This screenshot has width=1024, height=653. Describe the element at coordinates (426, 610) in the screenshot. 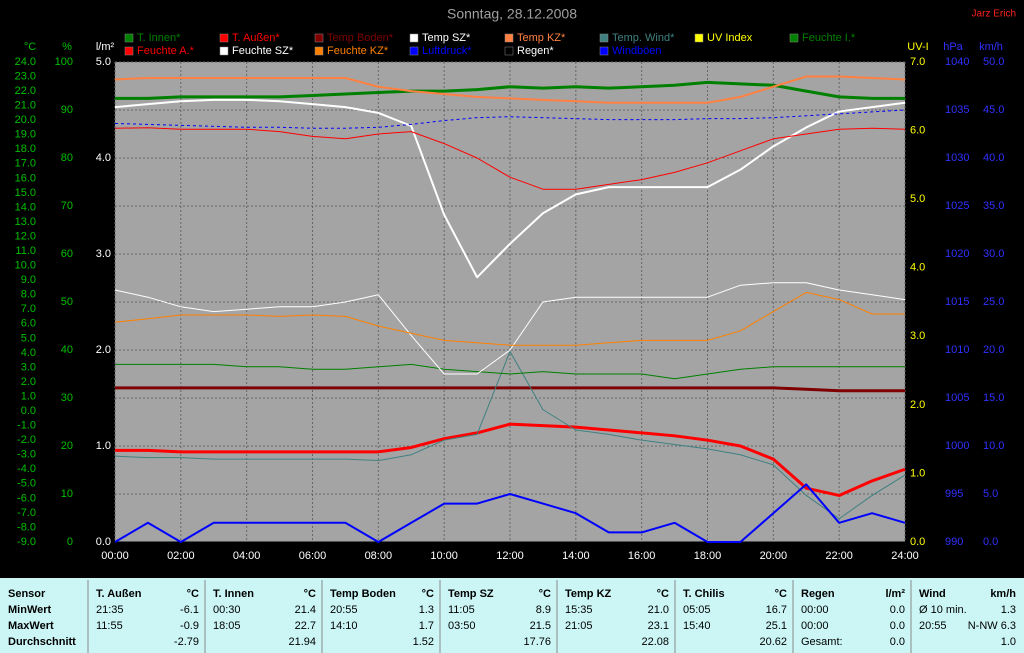

I see `cell-value: 1.3` at that location.